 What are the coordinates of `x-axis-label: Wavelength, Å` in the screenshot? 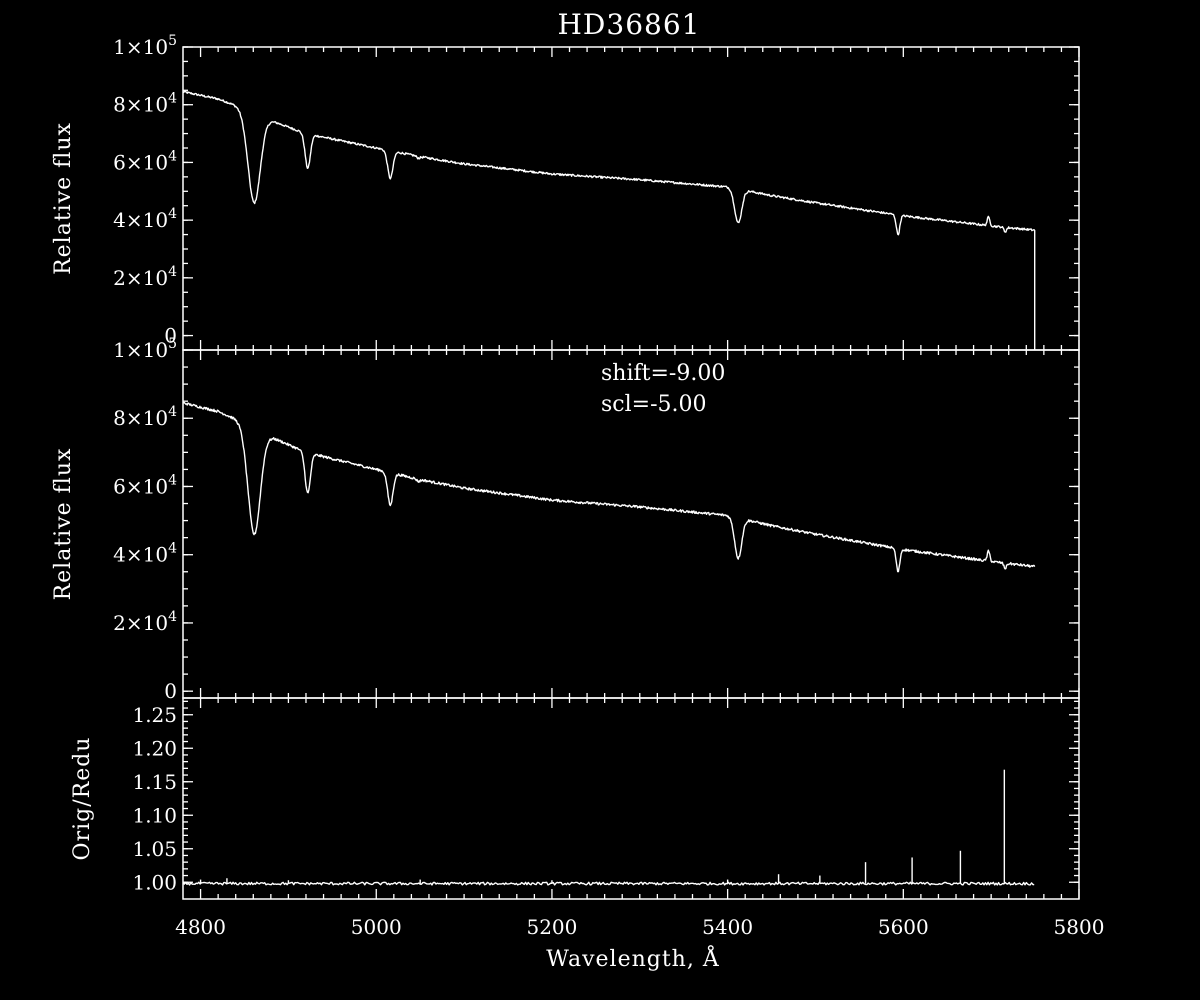 It's located at (633, 958).